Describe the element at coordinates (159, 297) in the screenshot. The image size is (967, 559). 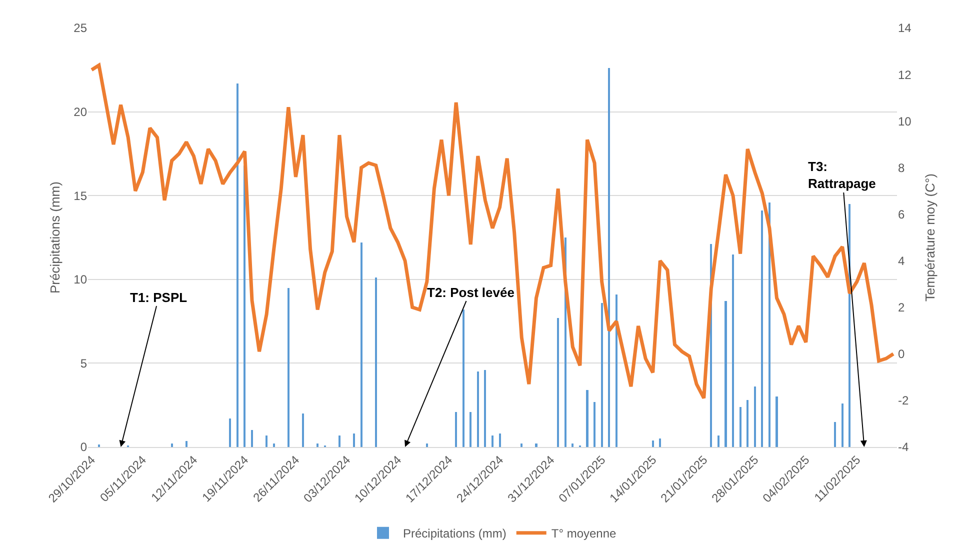
I see `annotation: T1: PSPL` at that location.